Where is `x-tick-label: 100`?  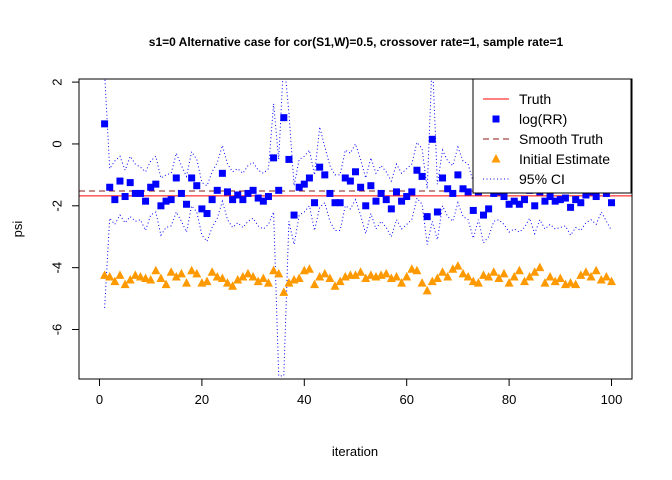
x-tick-label: 100 is located at coordinates (612, 399).